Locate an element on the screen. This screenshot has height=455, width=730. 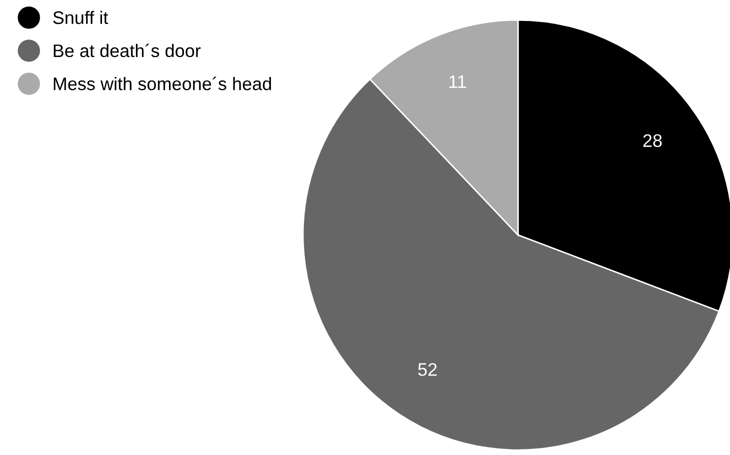
data-label: 52 is located at coordinates (427, 369).